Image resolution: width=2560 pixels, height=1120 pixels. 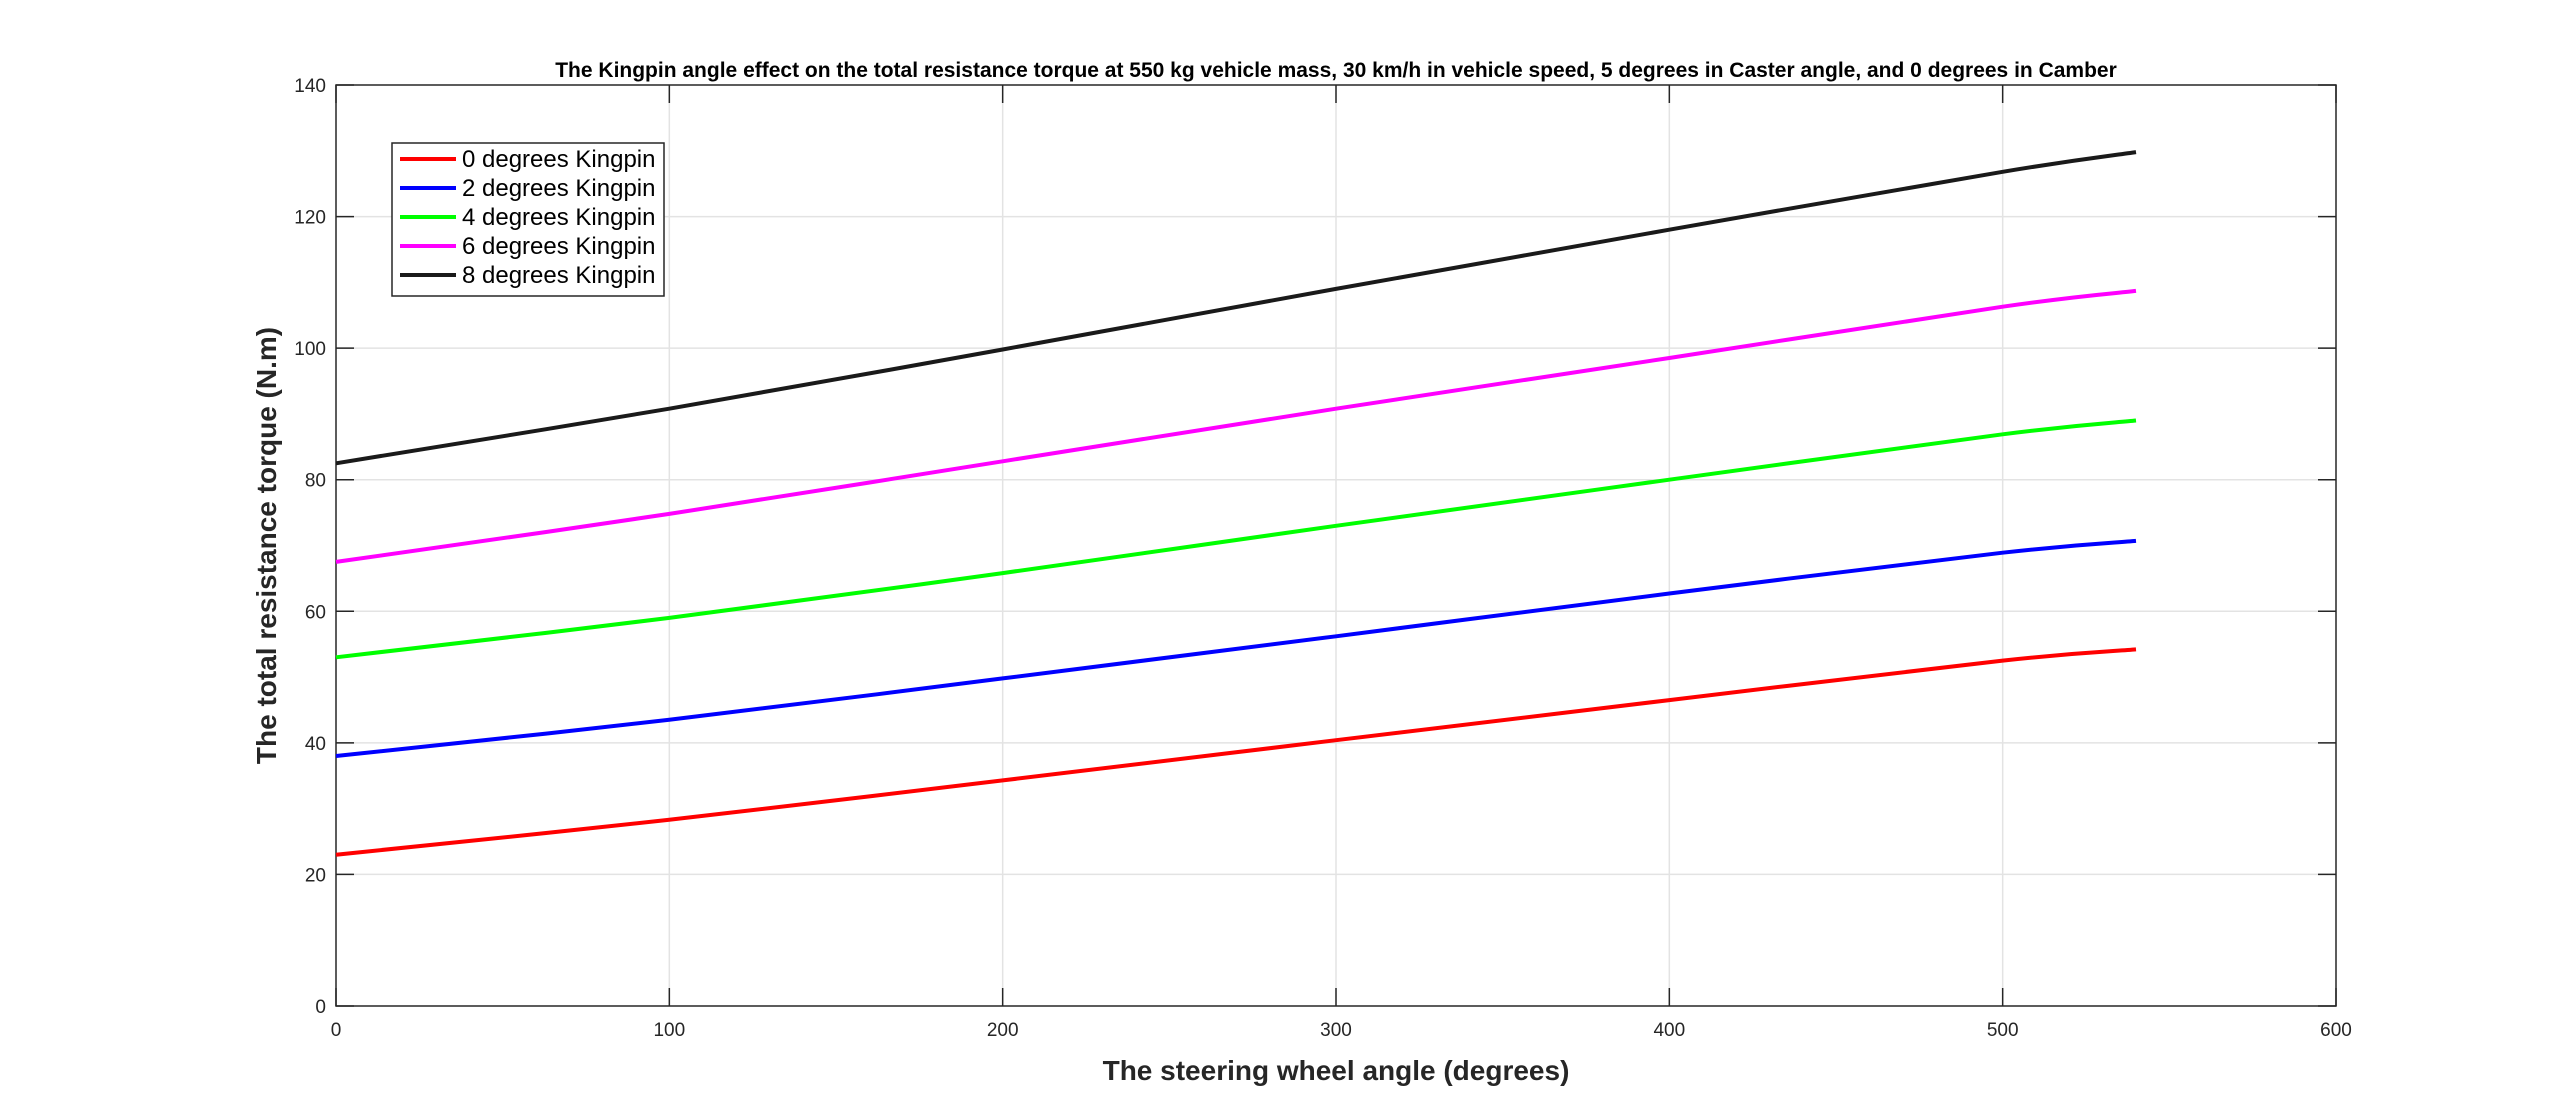 What do you see at coordinates (558, 217) in the screenshot?
I see `legend-label-2: 4 degrees Kingpin` at bounding box center [558, 217].